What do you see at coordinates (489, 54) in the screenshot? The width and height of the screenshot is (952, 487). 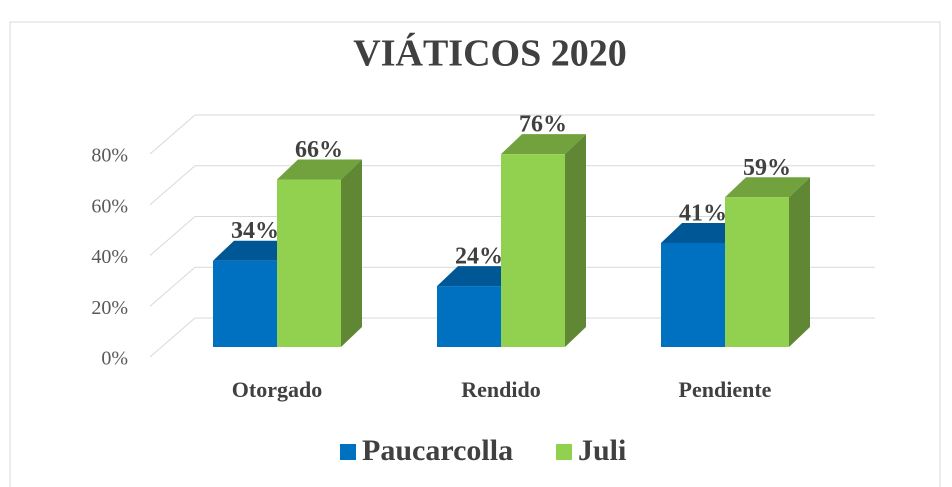 I see `chart-title: VIÁTICOS 2020` at bounding box center [489, 54].